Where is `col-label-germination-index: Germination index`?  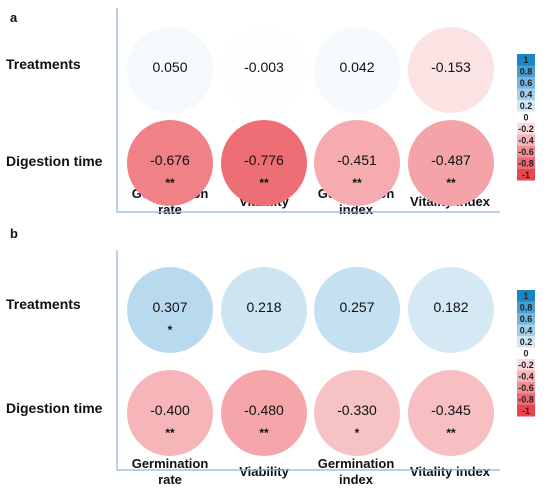
col-label-germination-index: Germination index is located at coordinates (356, 472).